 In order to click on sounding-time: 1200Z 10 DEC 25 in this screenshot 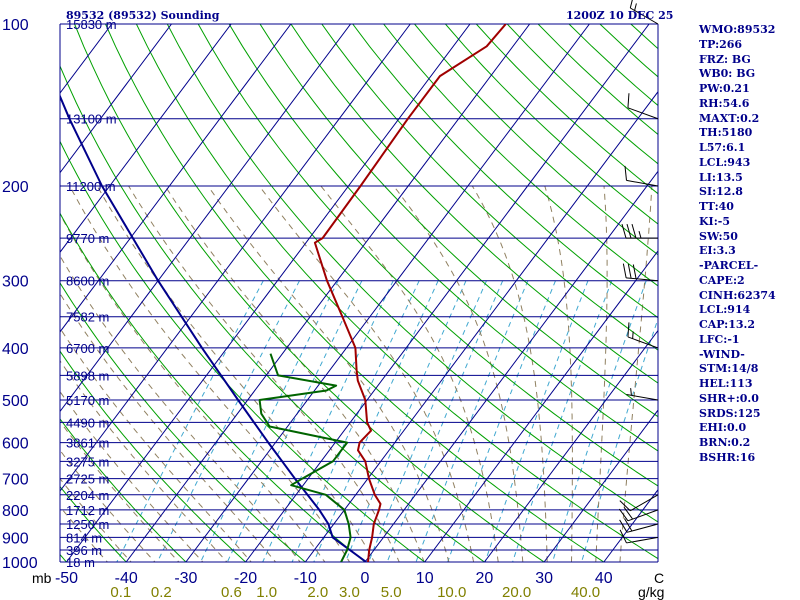, I will do `click(620, 15)`.